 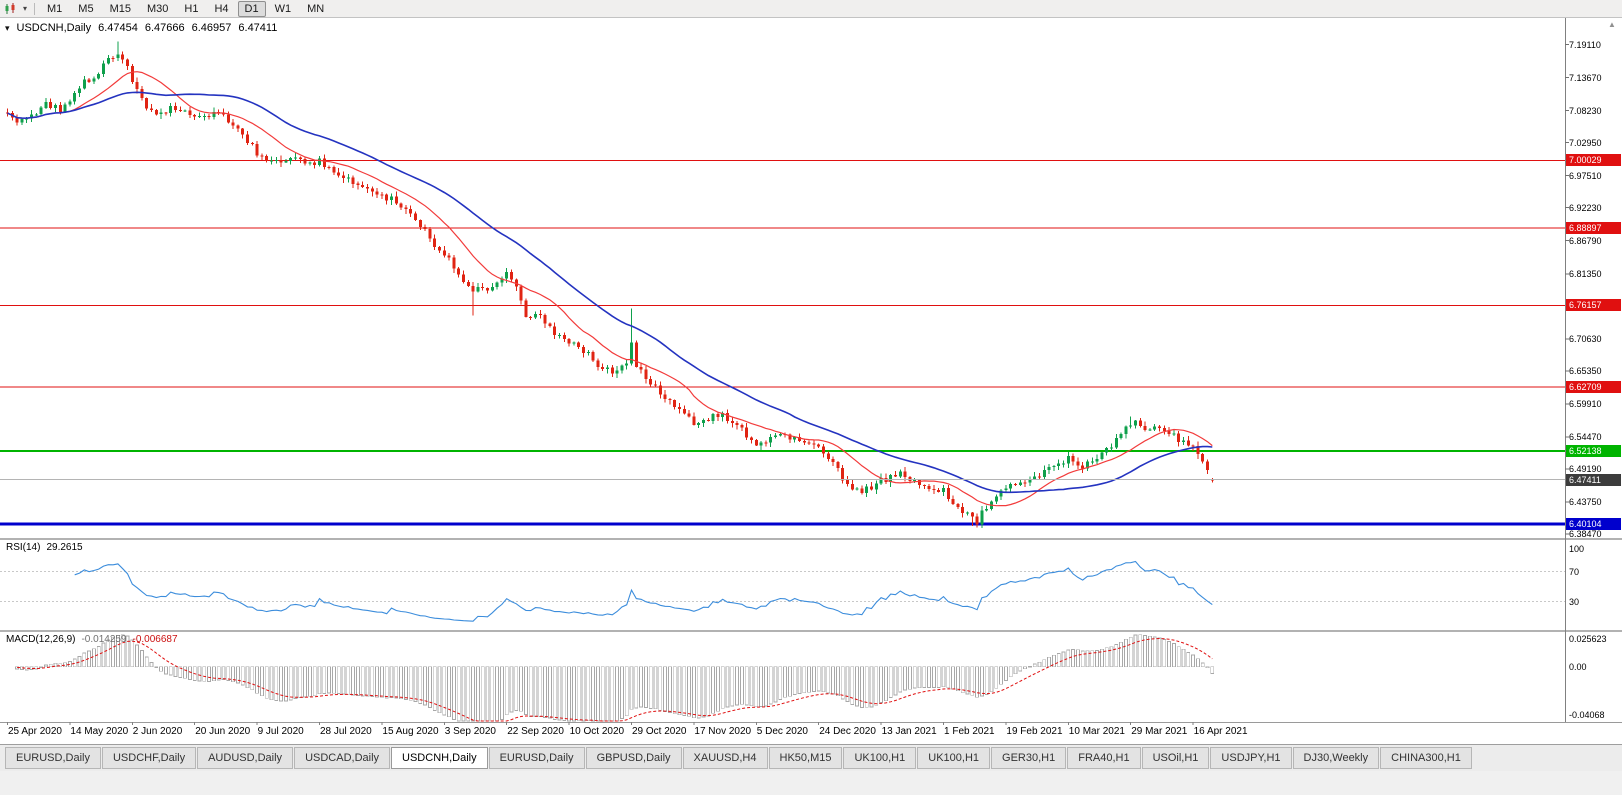 What do you see at coordinates (157, 8) in the screenshot?
I see `timeframe-m30: M30` at bounding box center [157, 8].